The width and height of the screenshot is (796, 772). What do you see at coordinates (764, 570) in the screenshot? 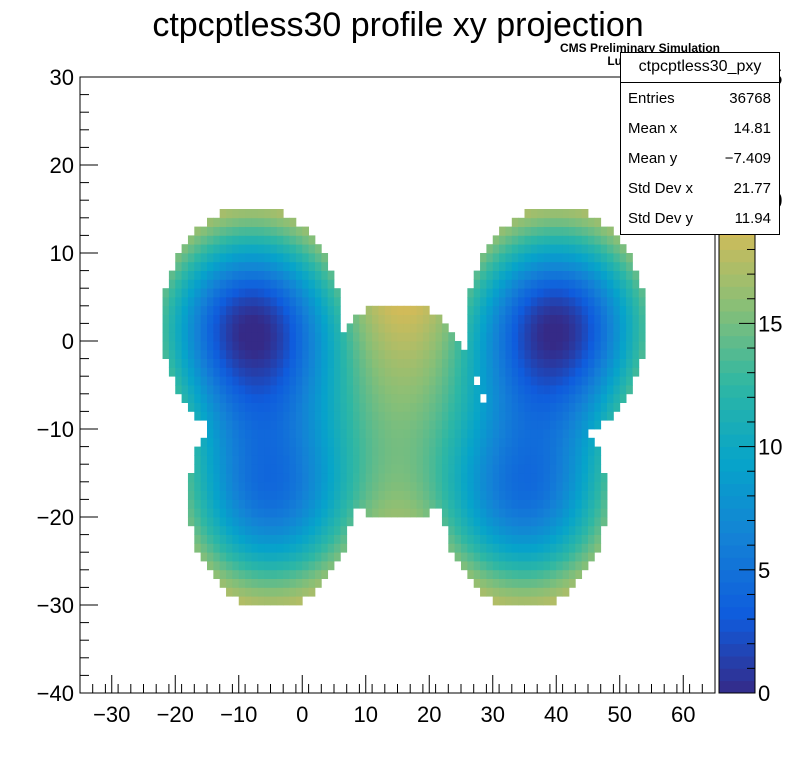
I see `z-tick-label: 5` at bounding box center [764, 570].